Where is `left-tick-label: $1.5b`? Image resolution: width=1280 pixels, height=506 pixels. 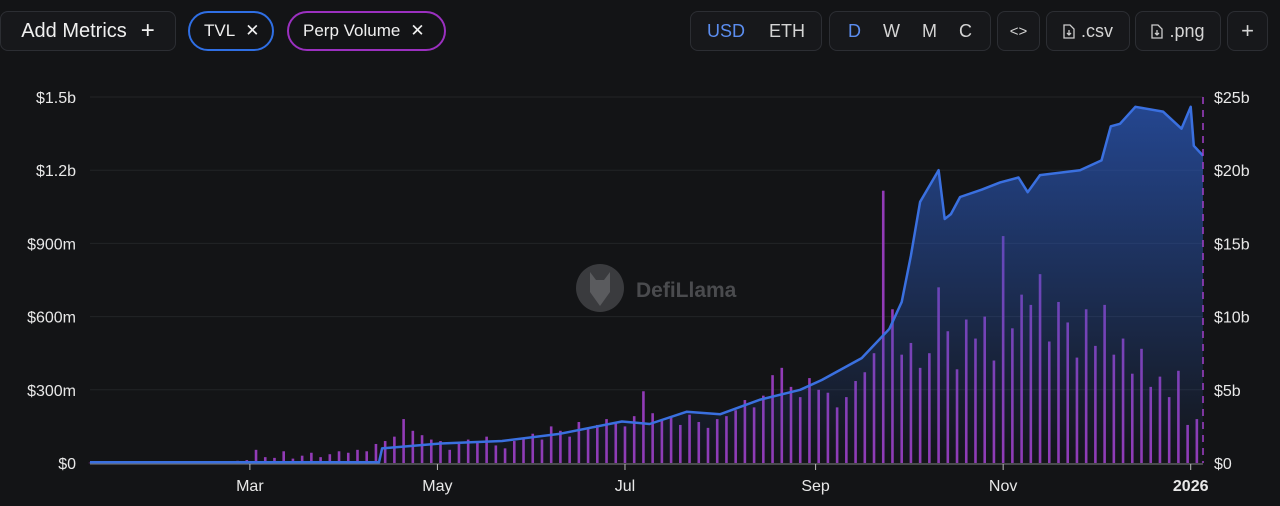
left-tick-label: $1.5b is located at coordinates (56, 98).